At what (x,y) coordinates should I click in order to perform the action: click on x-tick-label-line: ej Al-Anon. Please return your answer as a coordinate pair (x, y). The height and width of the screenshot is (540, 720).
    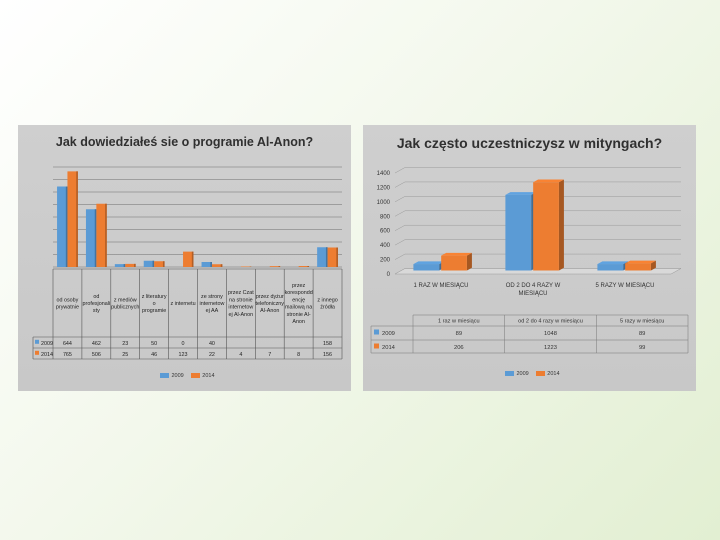
    Looking at the image, I should click on (241, 315).